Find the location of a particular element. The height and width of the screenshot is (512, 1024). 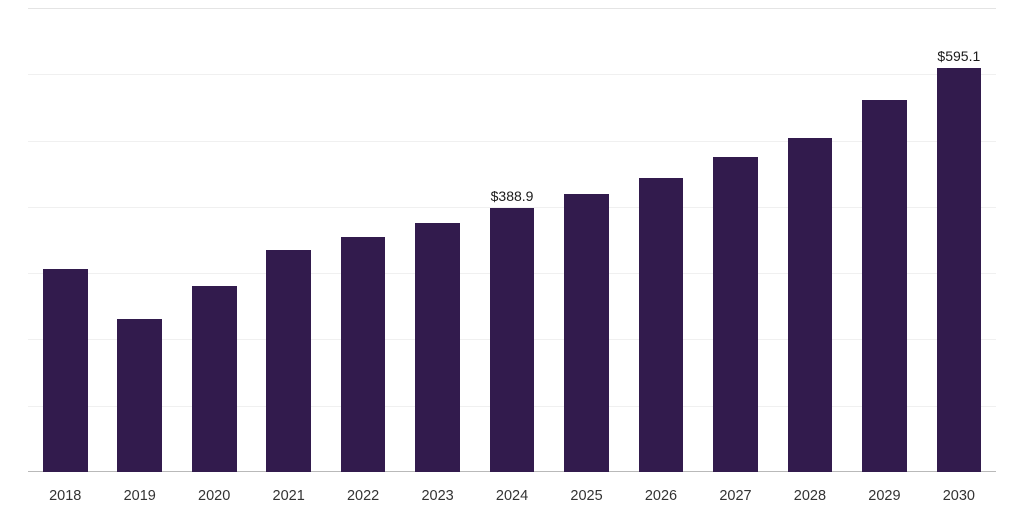

bar-2020 is located at coordinates (214, 378).